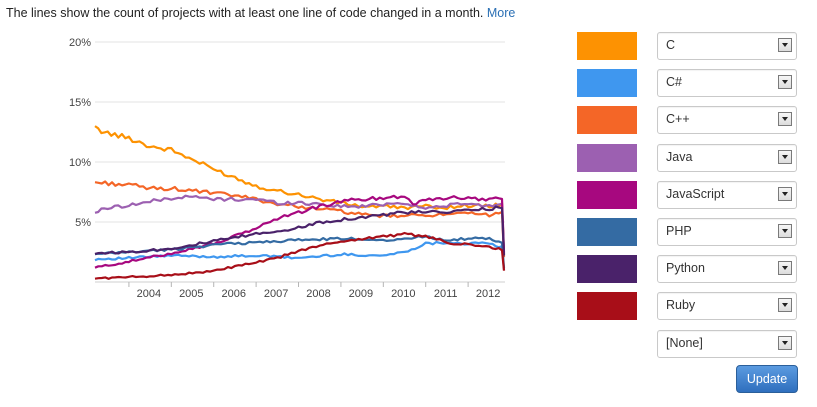 This screenshot has width=817, height=407. I want to click on language-select: C#, so click(727, 83).